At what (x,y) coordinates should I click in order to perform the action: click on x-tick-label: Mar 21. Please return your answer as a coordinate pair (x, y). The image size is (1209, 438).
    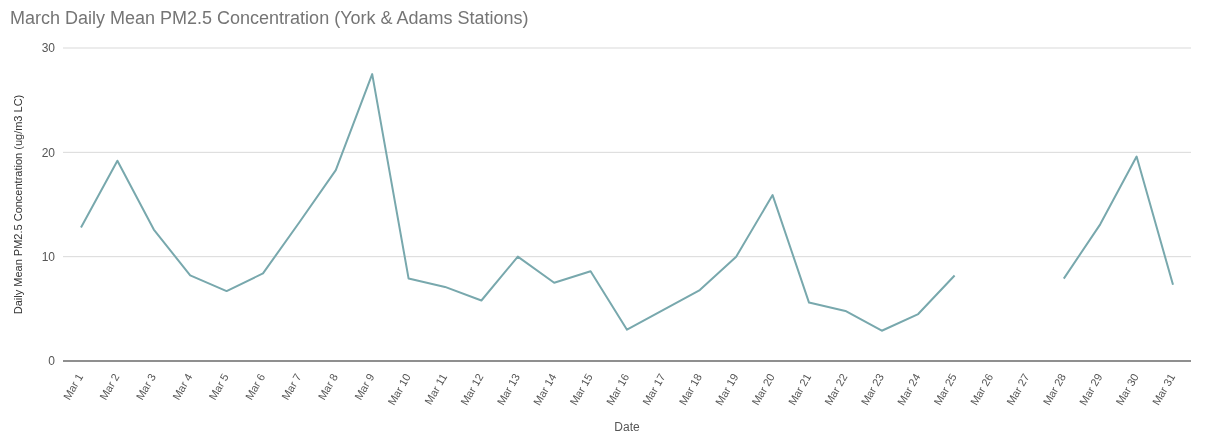
    Looking at the image, I should click on (799, 389).